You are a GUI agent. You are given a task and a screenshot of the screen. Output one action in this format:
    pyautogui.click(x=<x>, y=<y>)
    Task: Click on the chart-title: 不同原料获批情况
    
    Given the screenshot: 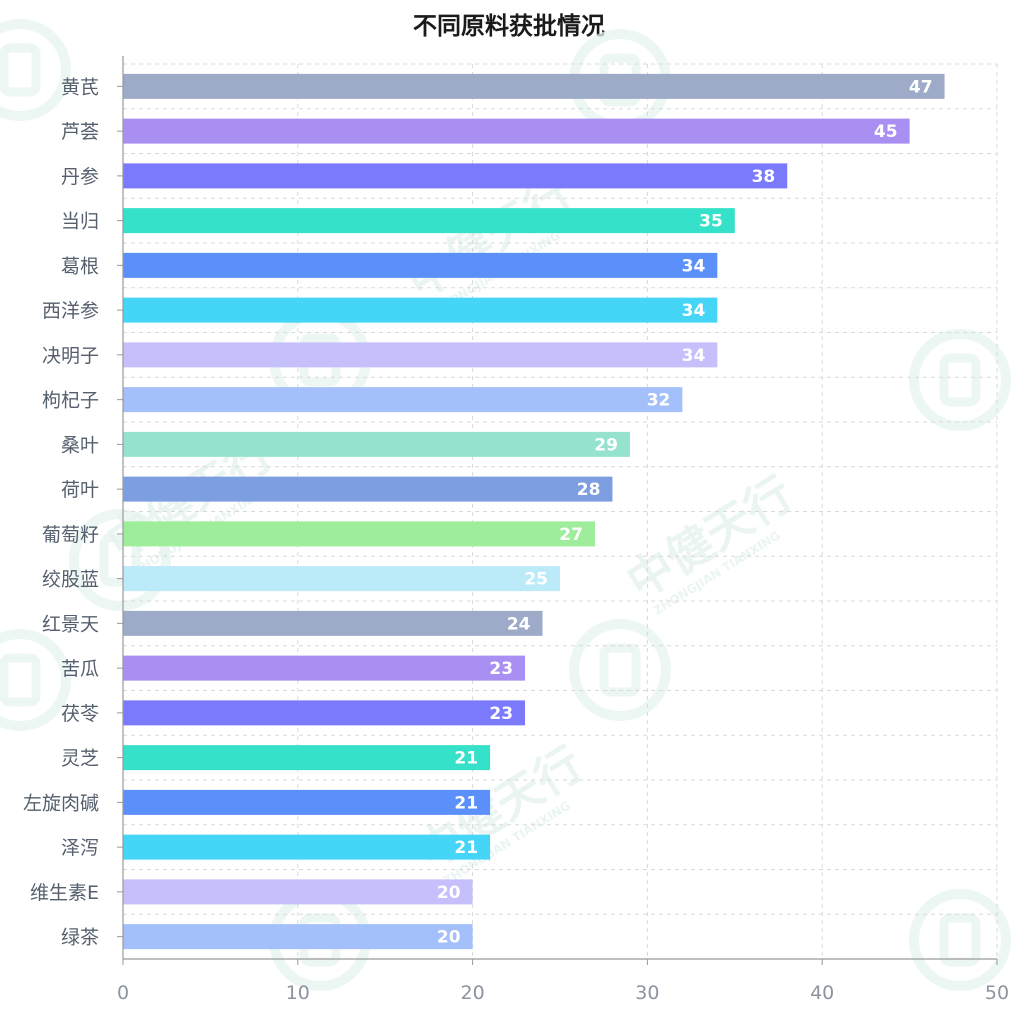 What is the action you would take?
    pyautogui.click(x=509, y=26)
    